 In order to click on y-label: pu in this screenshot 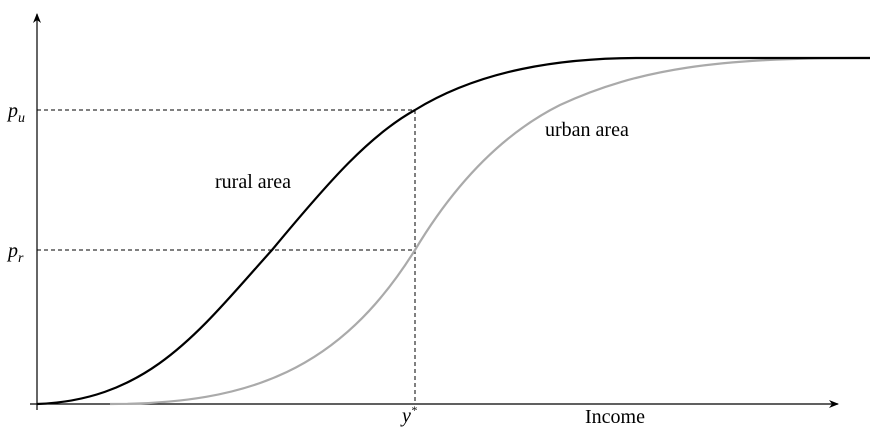, I will do `click(15, 113)`.